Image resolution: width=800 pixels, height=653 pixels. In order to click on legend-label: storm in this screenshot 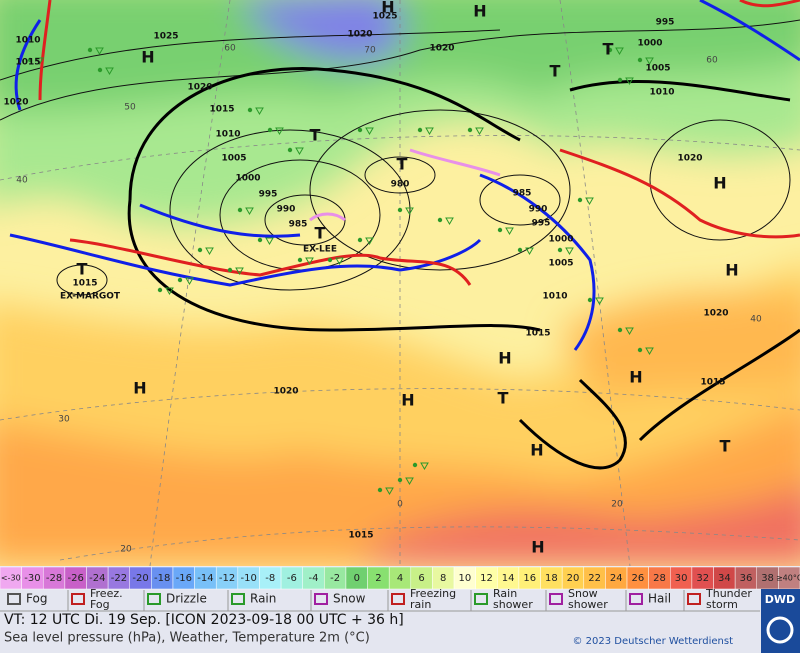, I will do `click(722, 604)`.